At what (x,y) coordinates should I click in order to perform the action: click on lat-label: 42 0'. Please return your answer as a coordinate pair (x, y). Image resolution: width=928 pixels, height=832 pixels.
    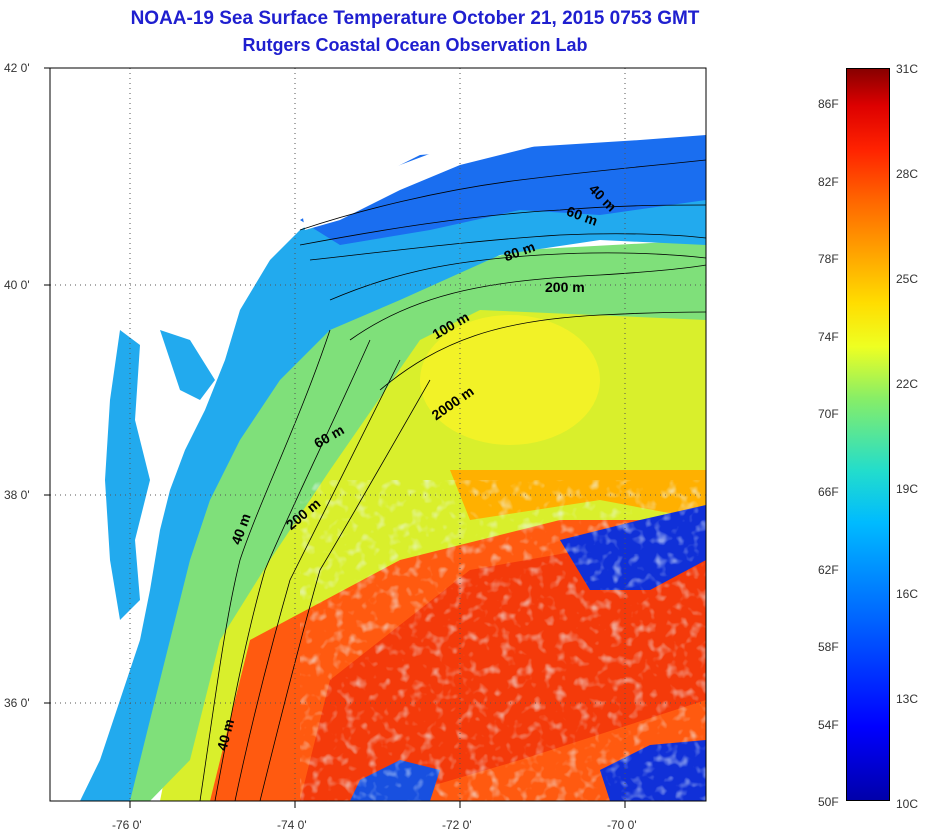
    Looking at the image, I should click on (17, 68).